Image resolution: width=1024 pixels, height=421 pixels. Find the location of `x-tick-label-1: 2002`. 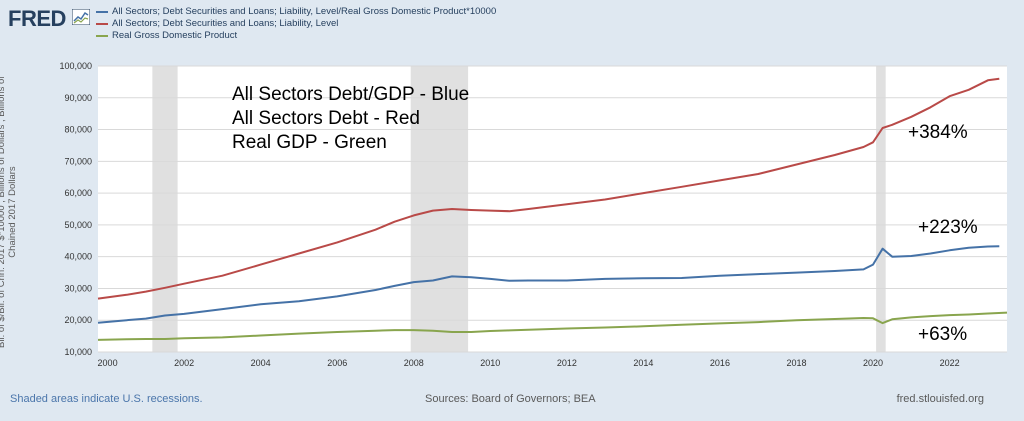

x-tick-label-1: 2002 is located at coordinates (184, 363).